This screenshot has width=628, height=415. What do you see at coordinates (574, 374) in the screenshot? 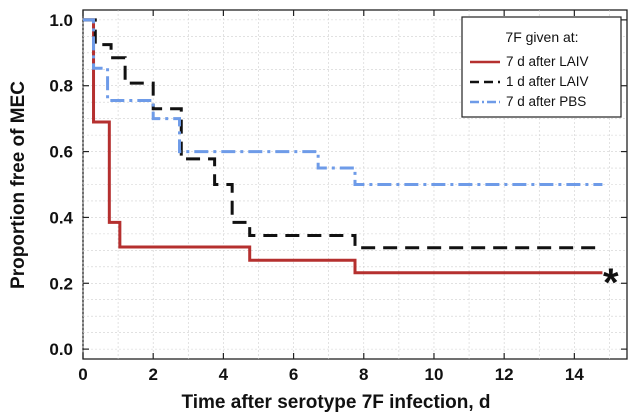
I see `x-tick-label: 14` at bounding box center [574, 374].